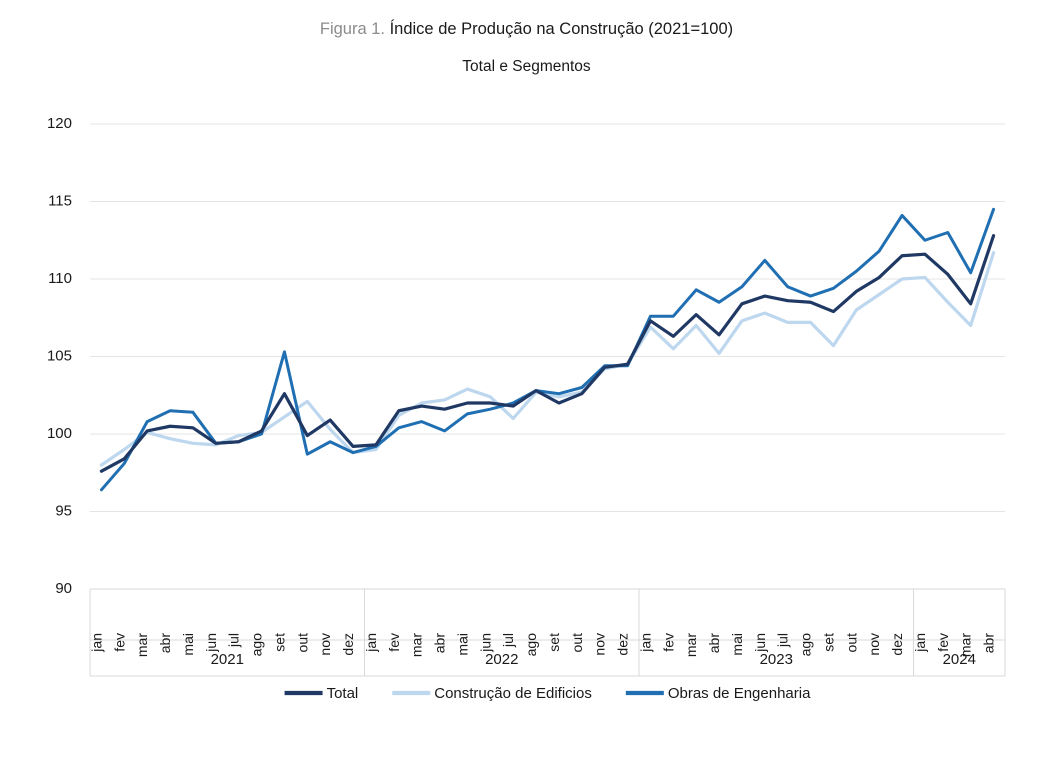 The height and width of the screenshot is (758, 1053). I want to click on y-tick-label: 105, so click(59, 355).